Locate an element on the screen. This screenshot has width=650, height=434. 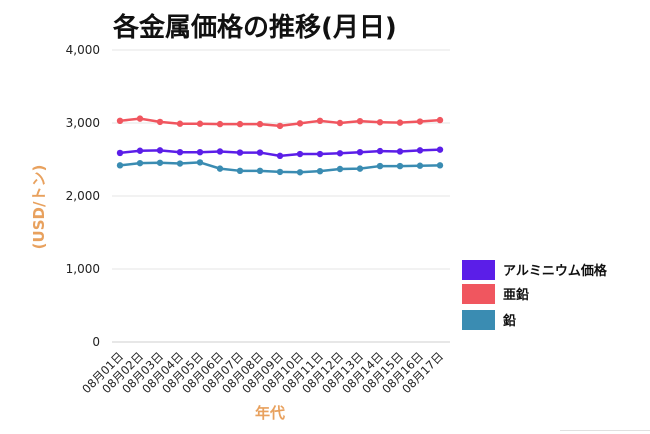
series is located at coordinates (280, 145).